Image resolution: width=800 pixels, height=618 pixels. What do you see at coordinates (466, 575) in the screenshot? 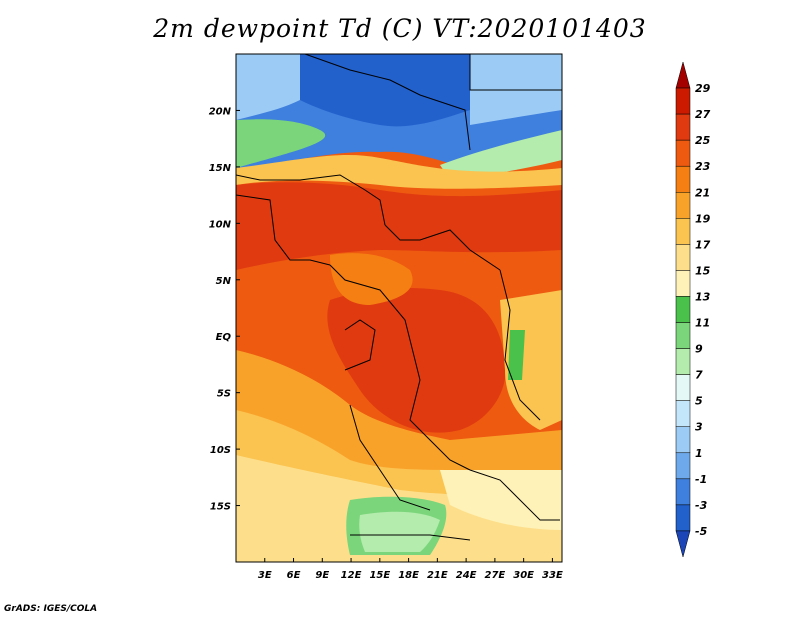
I see `x-tick-label: 24E` at bounding box center [466, 575].